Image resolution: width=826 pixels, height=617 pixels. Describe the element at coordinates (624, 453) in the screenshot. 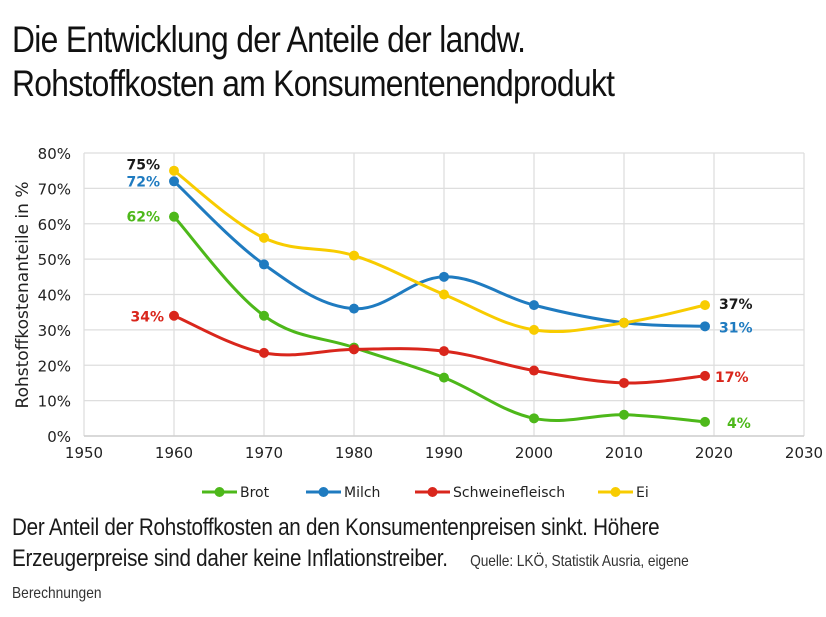

I see `x-tick-label: 2010` at that location.